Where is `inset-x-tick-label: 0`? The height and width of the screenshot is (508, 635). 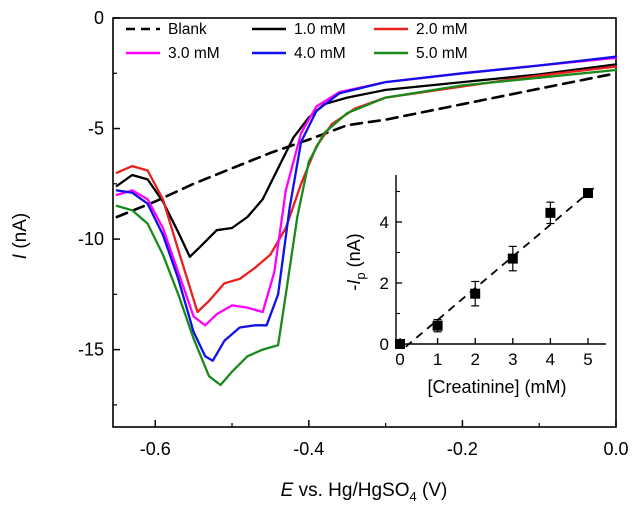
inset-x-tick-label: 0 is located at coordinates (399, 359).